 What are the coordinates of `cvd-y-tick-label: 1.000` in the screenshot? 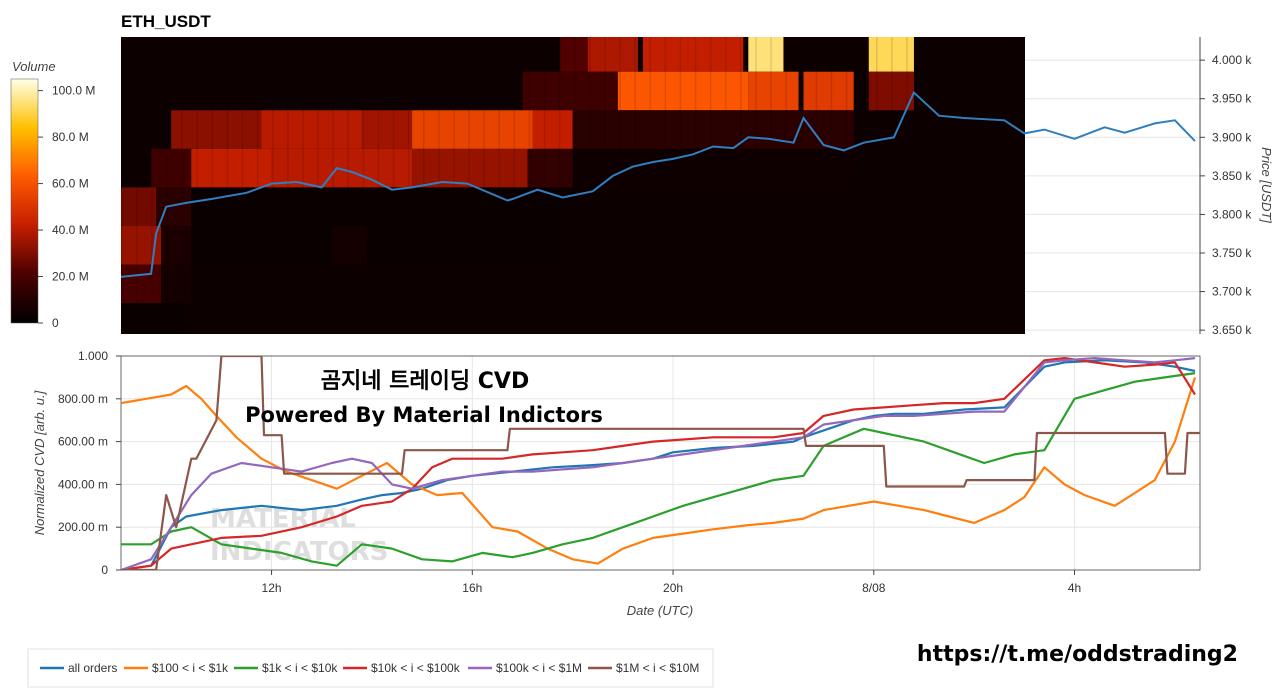 It's located at (93, 356).